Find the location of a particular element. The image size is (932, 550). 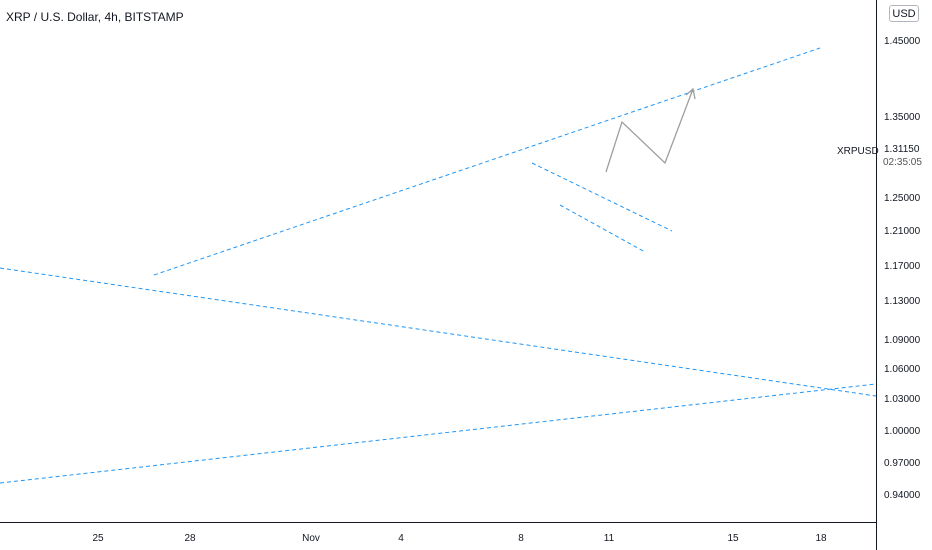

y-tick-label: 1.21000 is located at coordinates (902, 231).